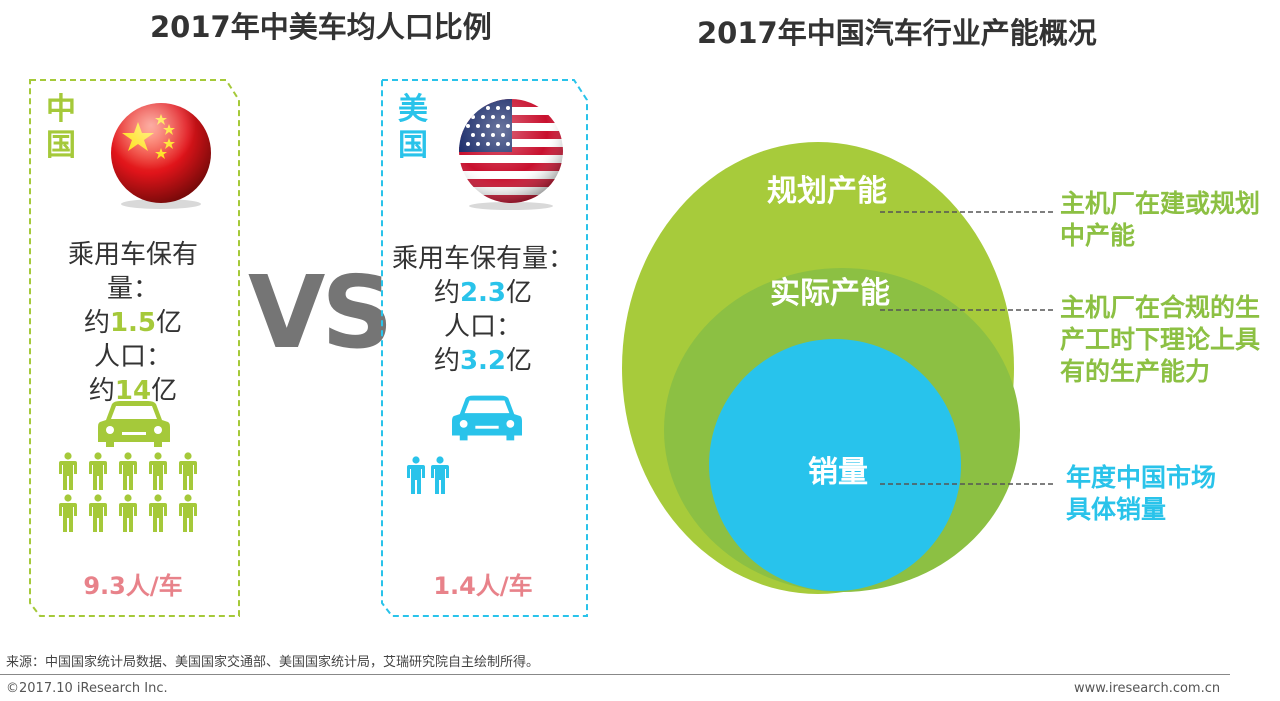 Image resolution: width=1280 pixels, height=701 pixels. I want to click on china-stats: 乘用车保有 量： 约1.5亿 人口： 约14亿, so click(133, 323).